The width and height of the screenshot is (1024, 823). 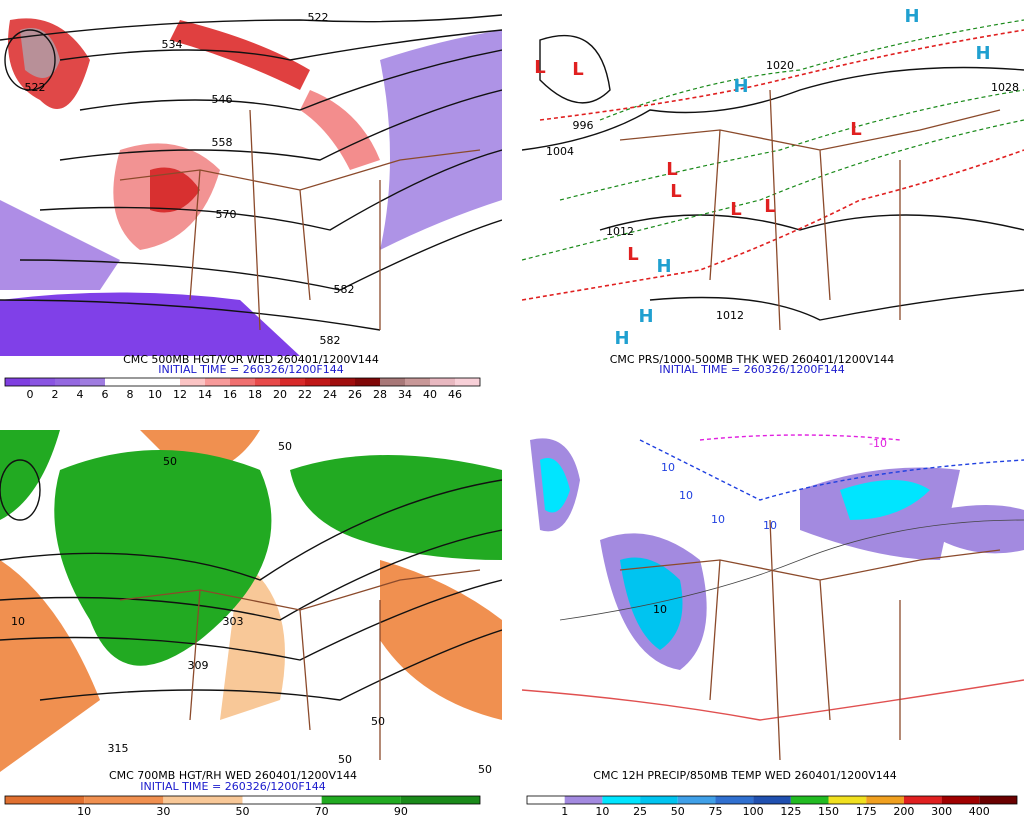 What do you see at coordinates (198, 665) in the screenshot?
I see `contour-label: 309` at bounding box center [198, 665].